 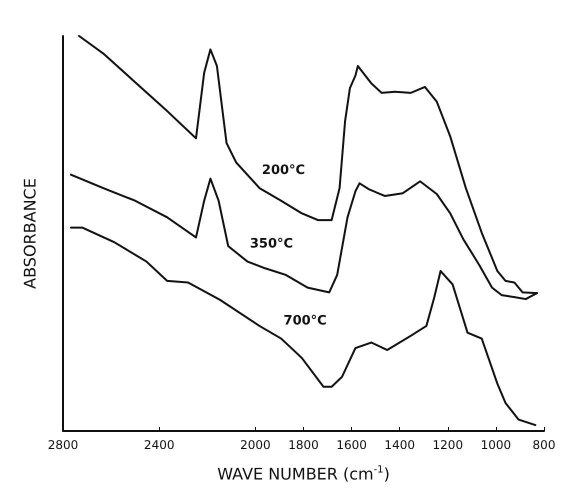 What do you see at coordinates (255, 445) in the screenshot?
I see `x-tick-label: 2000` at bounding box center [255, 445].